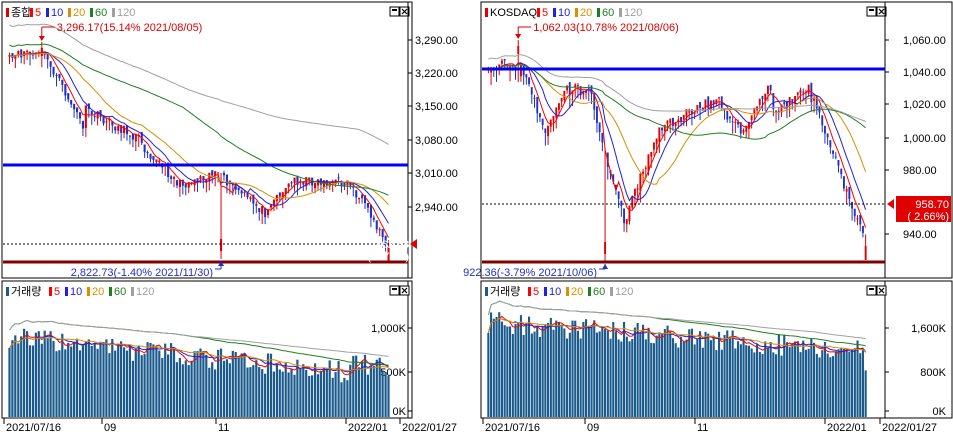 The height and width of the screenshot is (436, 953). Describe the element at coordinates (142, 273) in the screenshot. I see `low-annotation-label: 2,822.73(-1.40% 2021/11/30)` at that location.